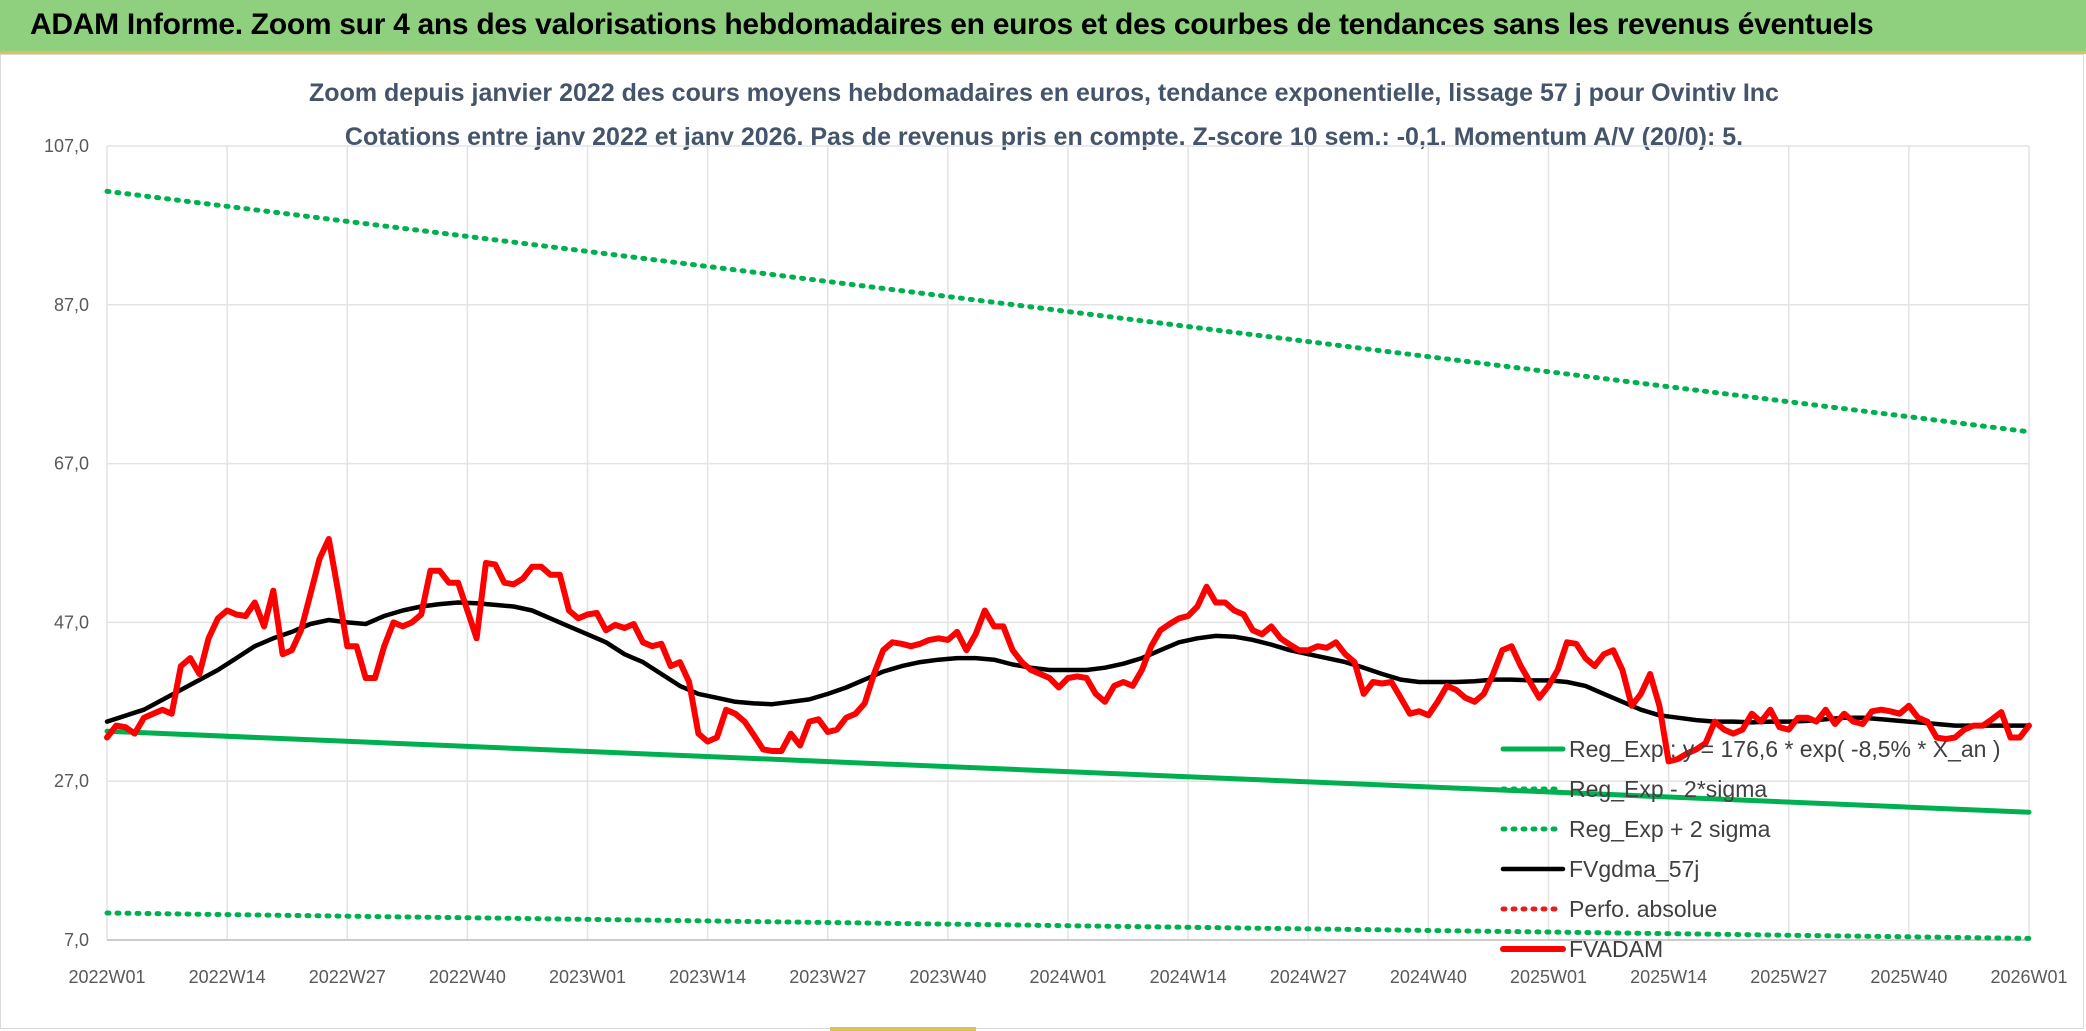 The width and height of the screenshot is (2086, 1031). Describe the element at coordinates (1634, 869) in the screenshot. I see `legend-label: FVgdma_57j` at that location.